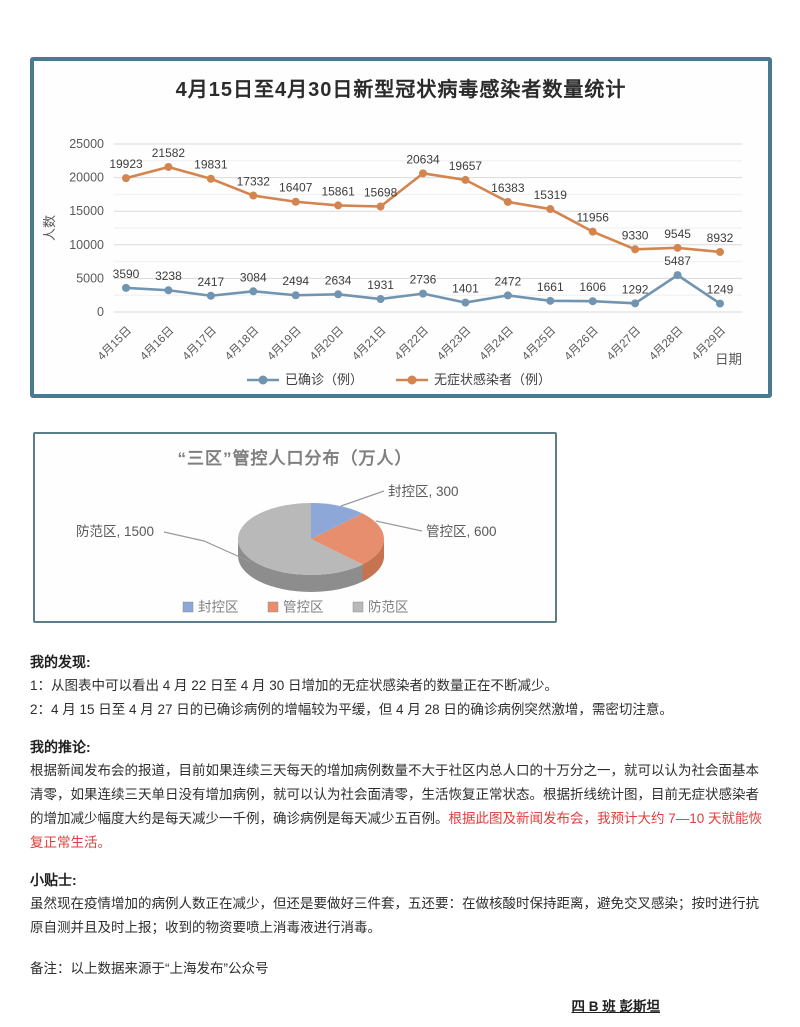  What do you see at coordinates (508, 281) in the screenshot?
I see `svg-text: 2472` at bounding box center [508, 281].